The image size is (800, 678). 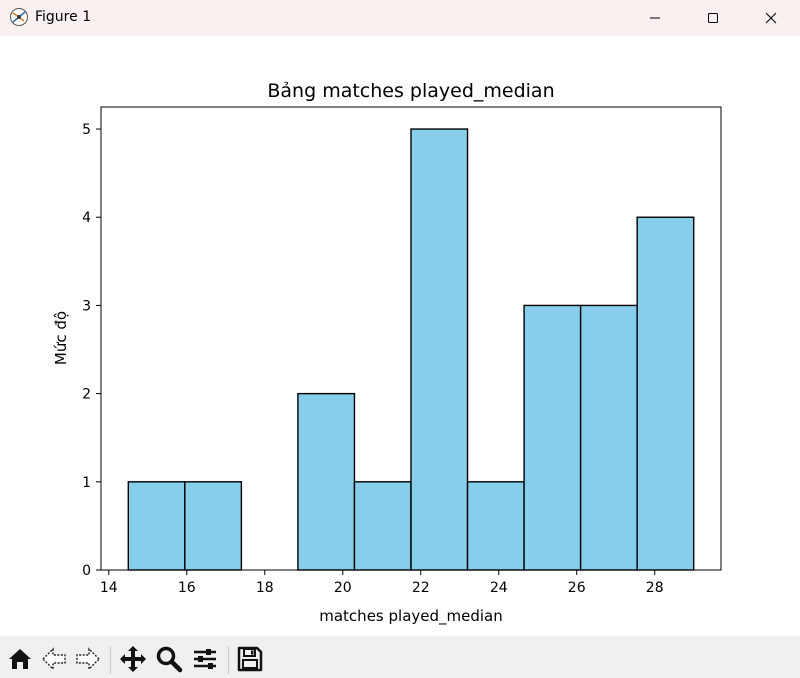 I want to click on y-tick-label: 3, so click(x=86, y=306).